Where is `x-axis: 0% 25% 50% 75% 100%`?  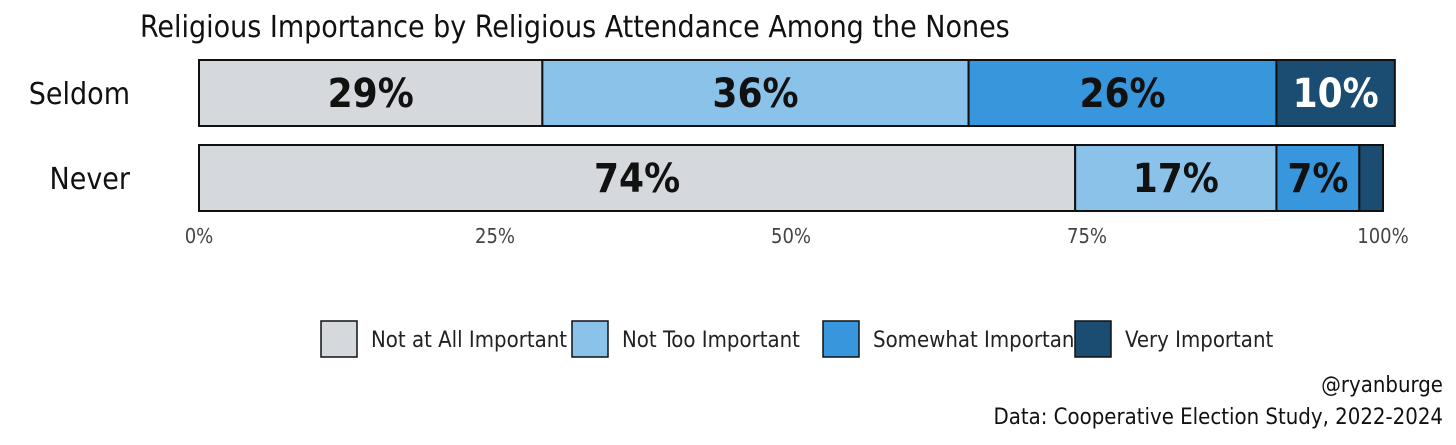 x-axis: 0% 25% 50% 75% 100% is located at coordinates (797, 236).